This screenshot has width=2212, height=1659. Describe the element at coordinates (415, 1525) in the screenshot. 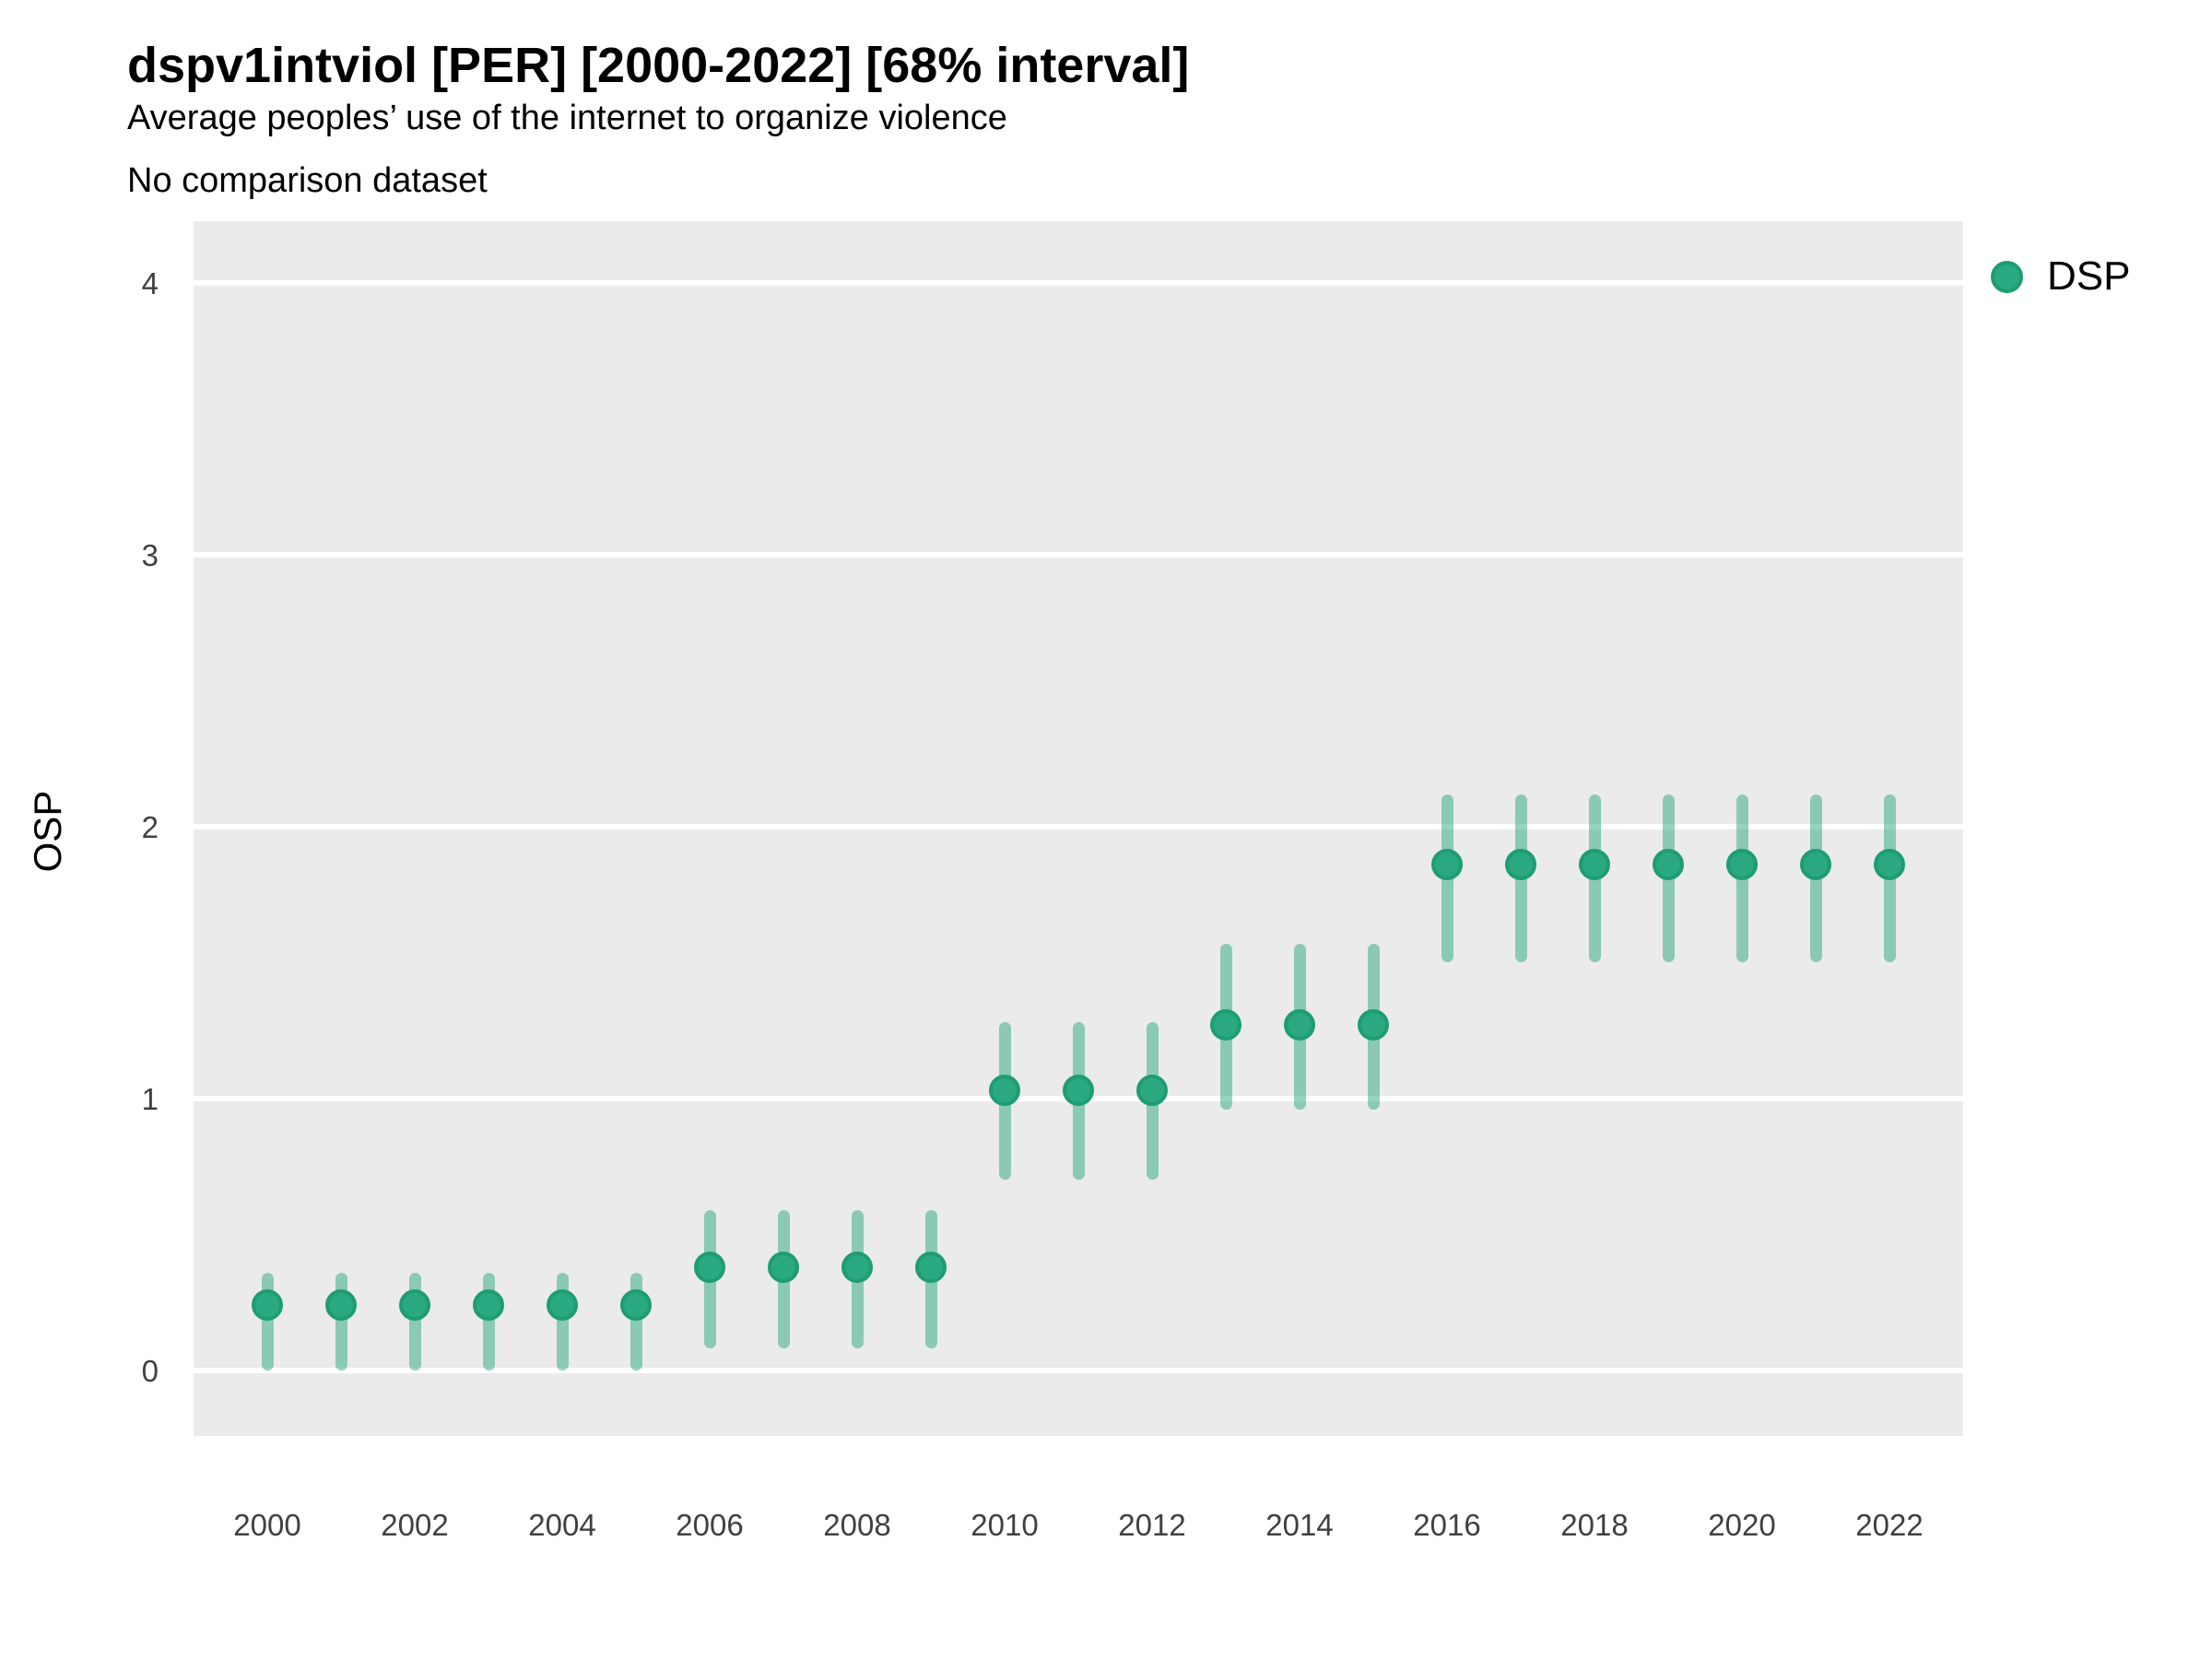

I see `x-tick-label-2002: 2002` at that location.